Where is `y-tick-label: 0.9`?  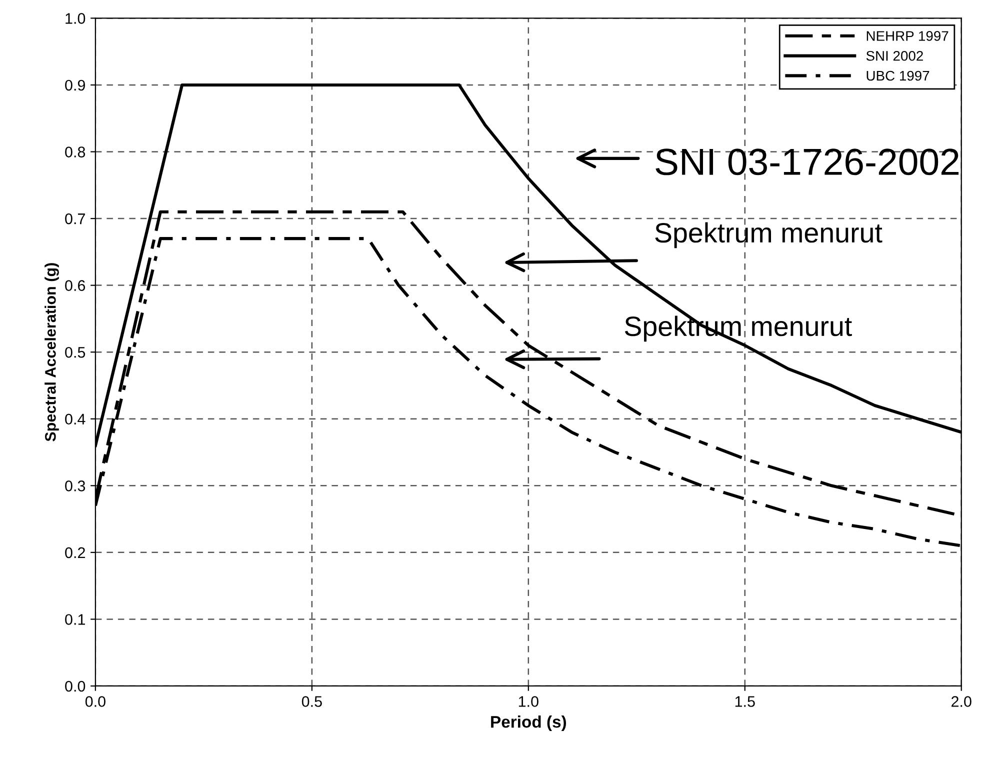 y-tick-label: 0.9 is located at coordinates (75, 85).